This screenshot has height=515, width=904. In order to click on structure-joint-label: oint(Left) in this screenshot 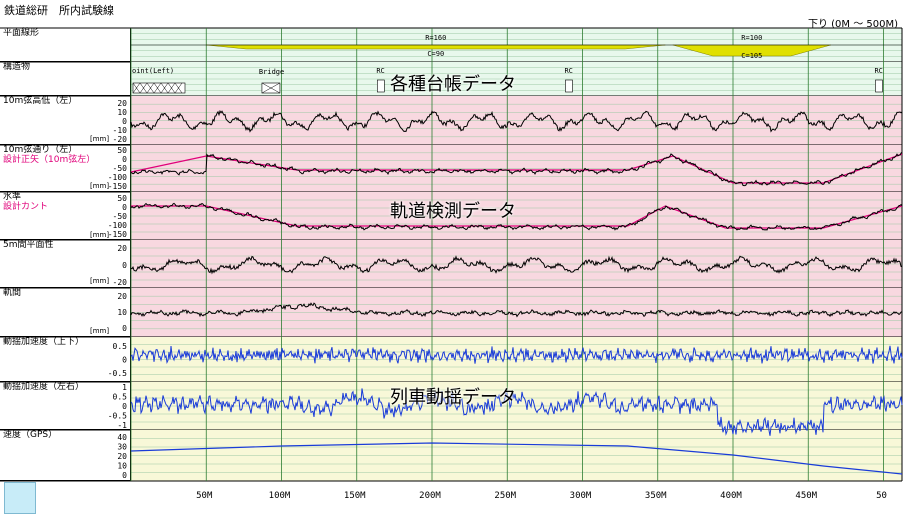, I will do `click(153, 71)`.